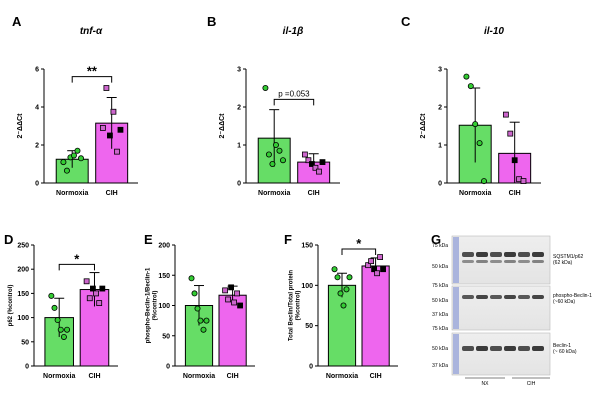 The height and width of the screenshot is (400, 600). I want to click on panel-letter: D, so click(8, 239).